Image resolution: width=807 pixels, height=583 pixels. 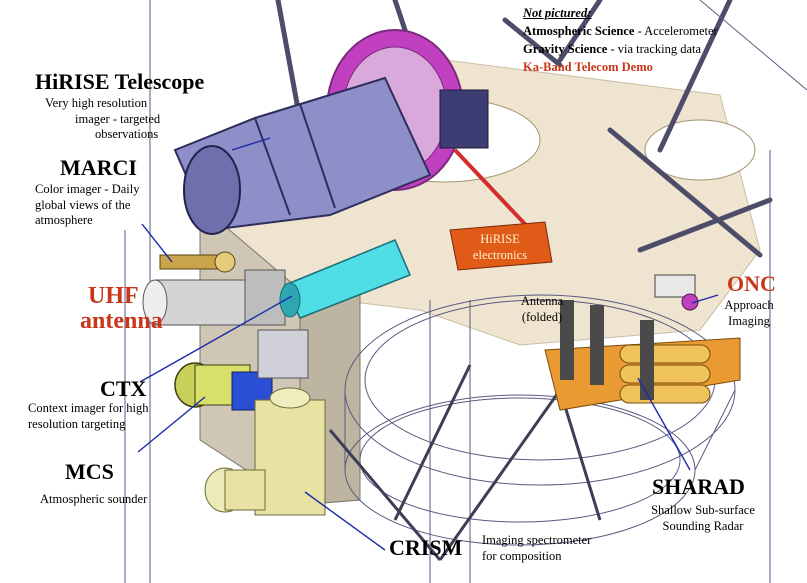 What do you see at coordinates (98, 167) in the screenshot?
I see `marci-title: MARCI` at bounding box center [98, 167].